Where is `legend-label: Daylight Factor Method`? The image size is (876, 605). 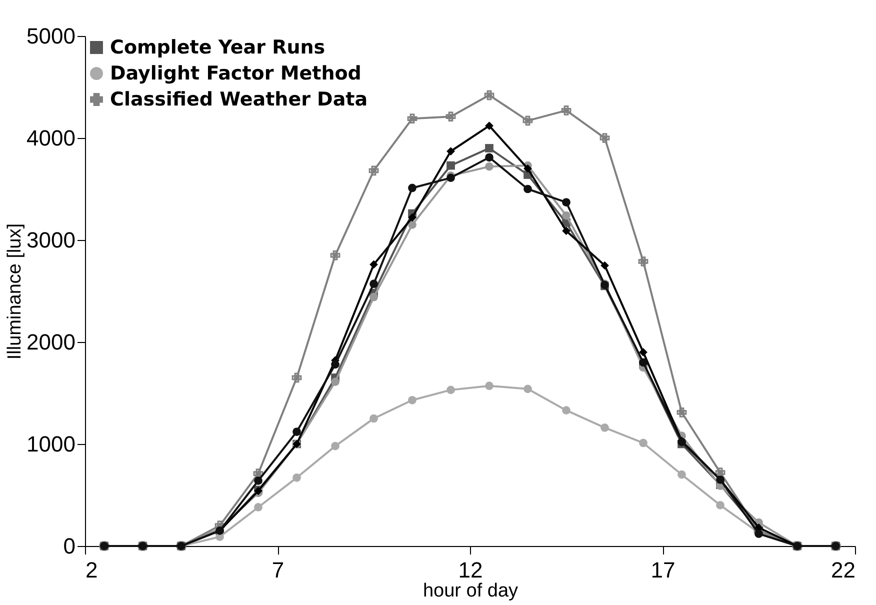
legend-label: Daylight Factor Method is located at coordinates (236, 73).